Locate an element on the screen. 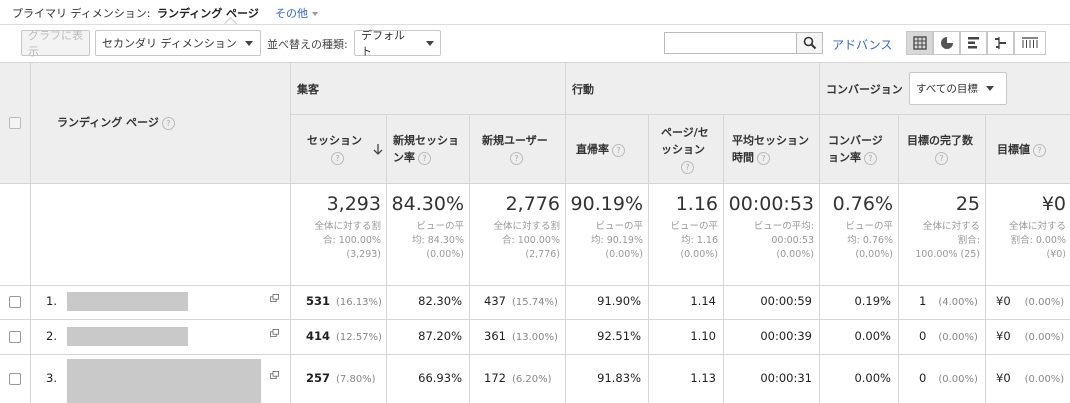 Image resolution: width=1070 pixels, height=403 pixels. pie-icon is located at coordinates (946, 43).